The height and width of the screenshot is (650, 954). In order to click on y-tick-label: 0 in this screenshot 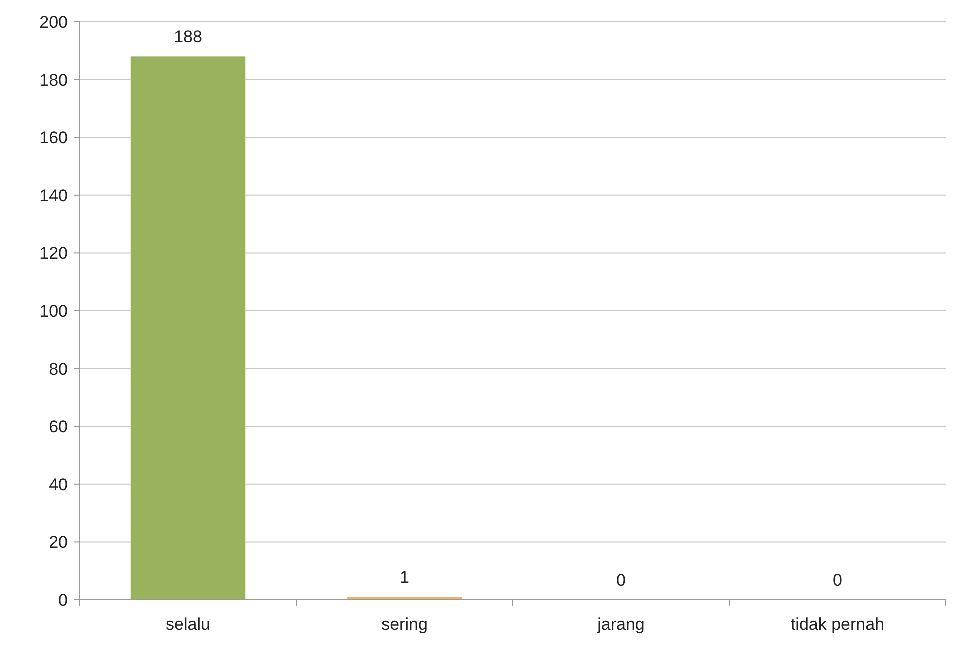, I will do `click(63, 600)`.